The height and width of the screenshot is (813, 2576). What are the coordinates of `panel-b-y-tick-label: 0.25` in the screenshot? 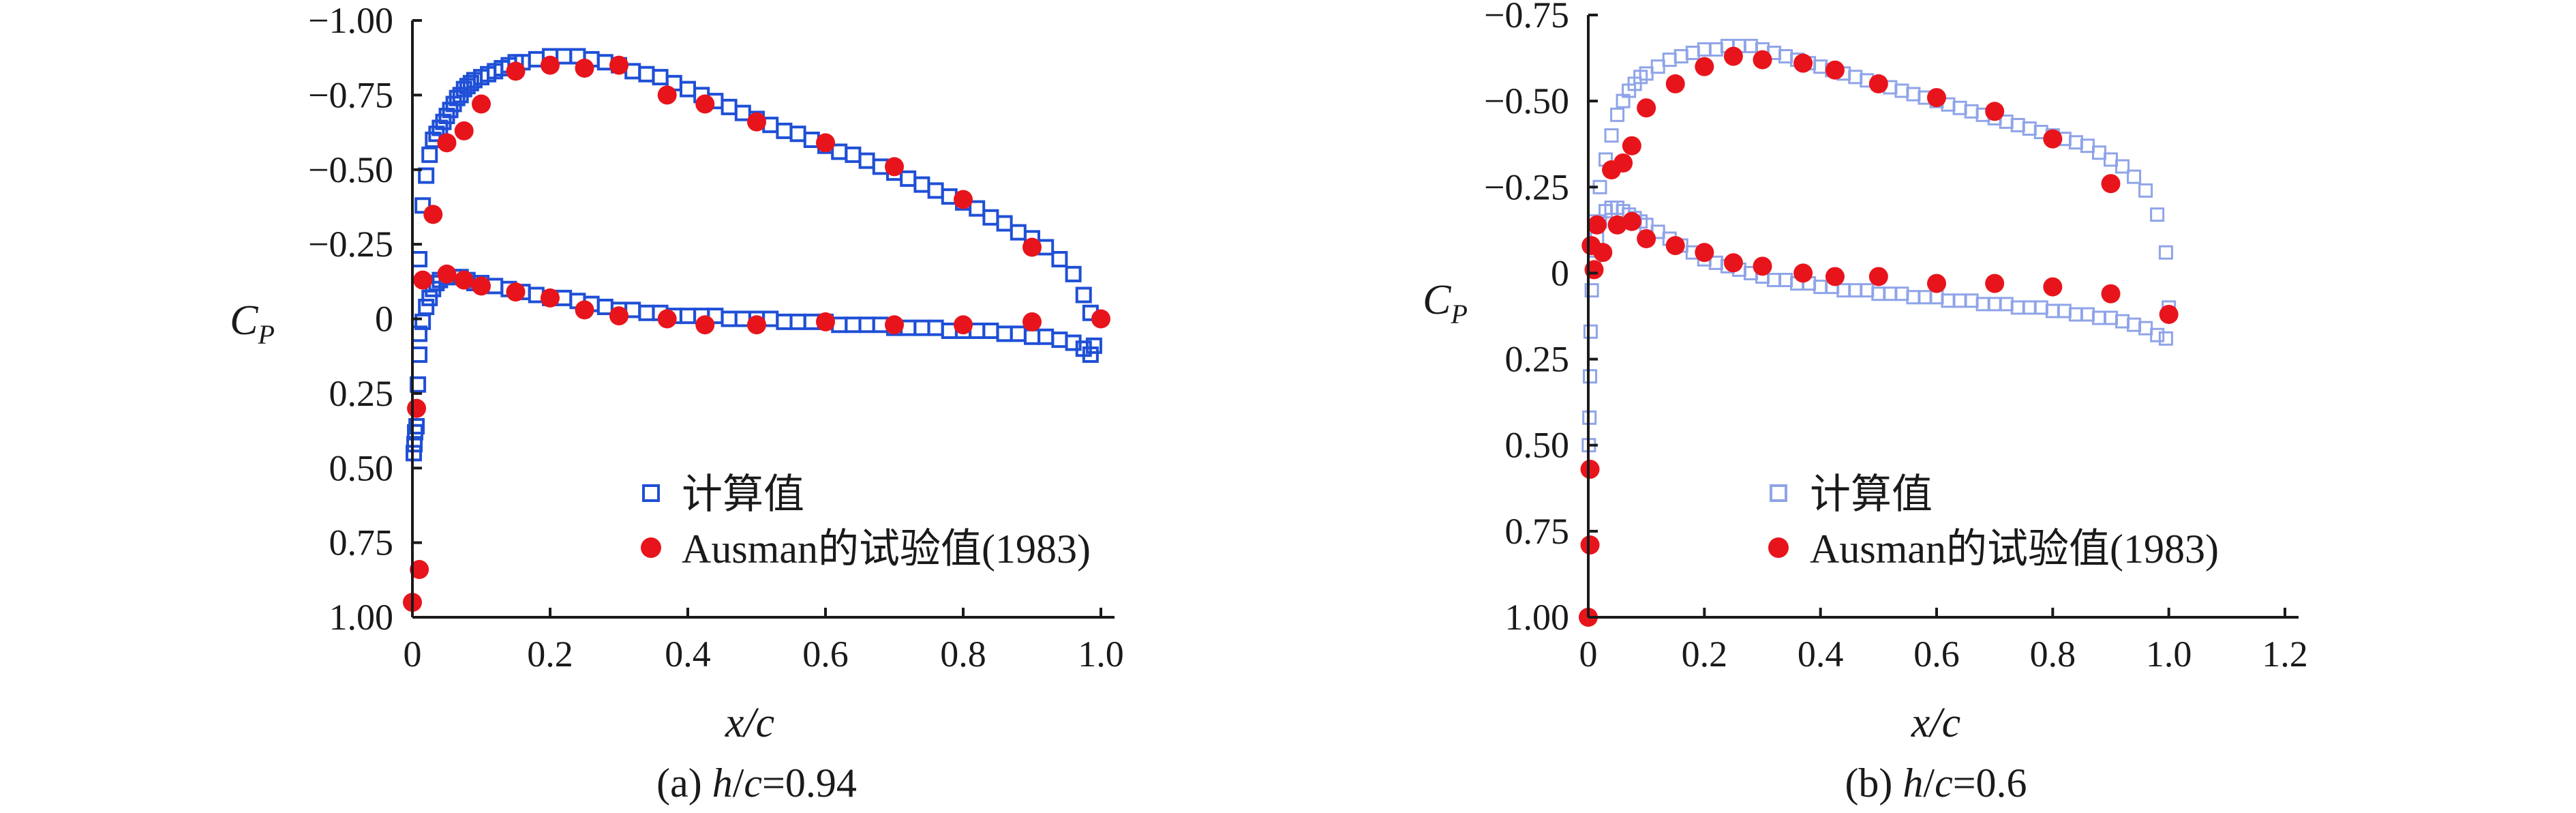 It's located at (1537, 359).